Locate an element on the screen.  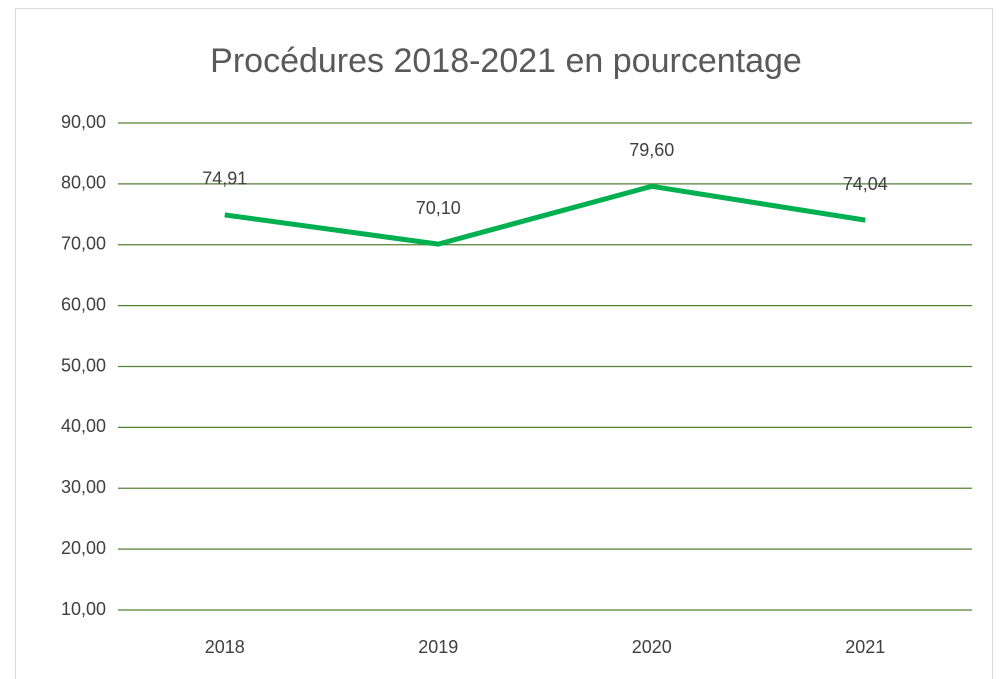
y-tick-label: 60,00 is located at coordinates (83, 304).